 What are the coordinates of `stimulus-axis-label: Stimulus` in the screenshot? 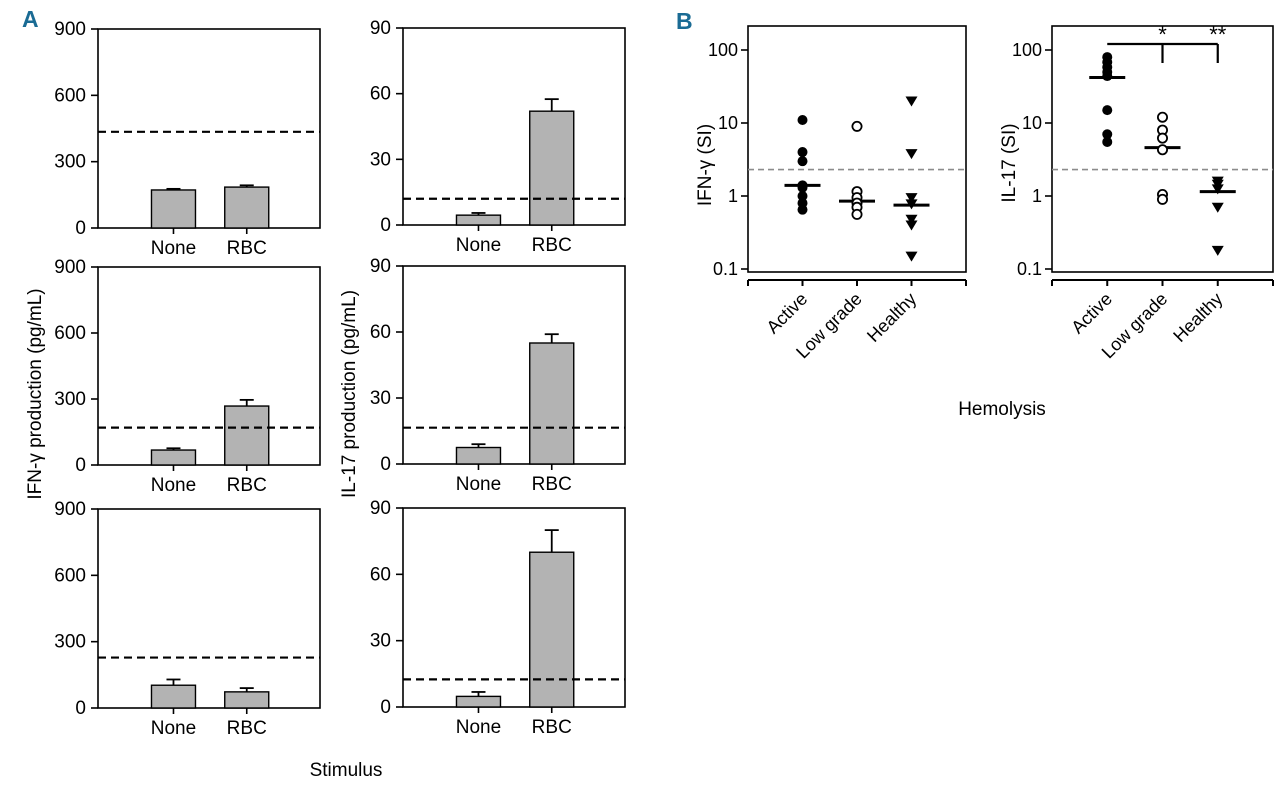 It's located at (346, 770).